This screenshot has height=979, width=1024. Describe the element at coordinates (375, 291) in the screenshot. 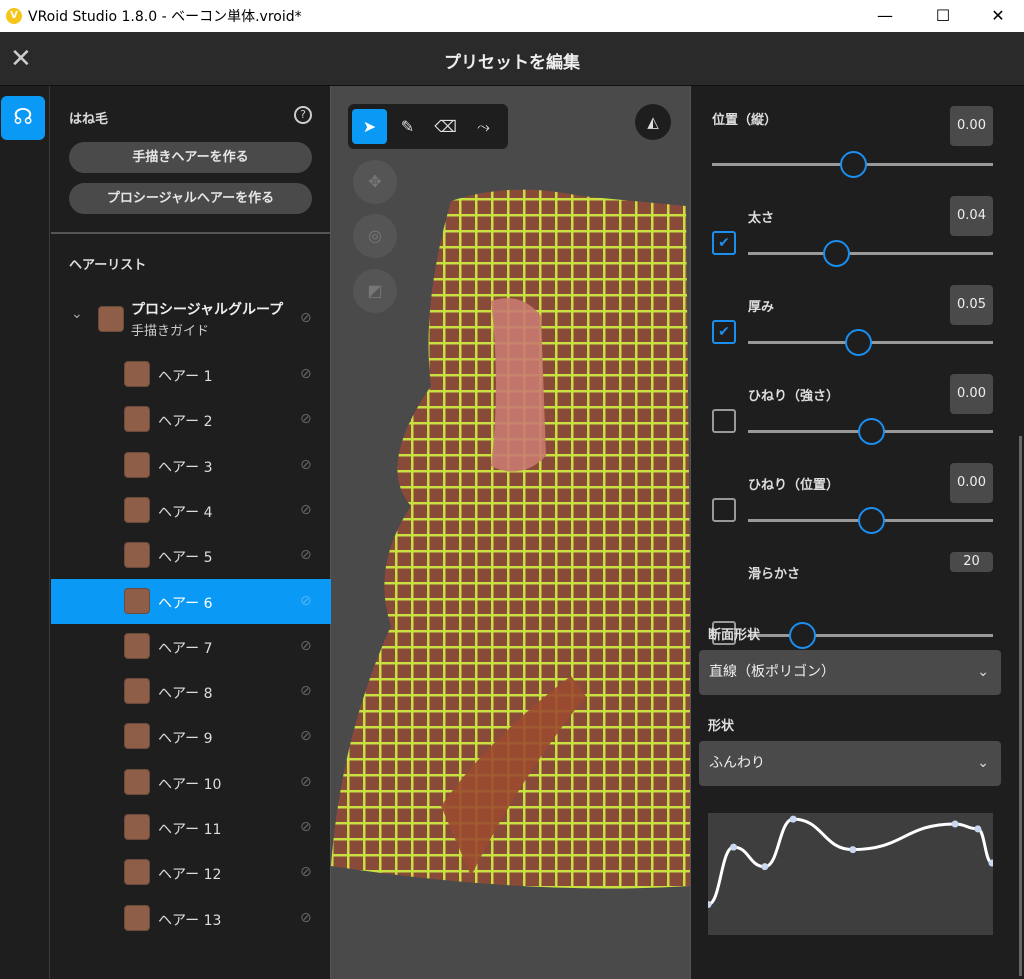

I see `scale-icon: ◩` at that location.